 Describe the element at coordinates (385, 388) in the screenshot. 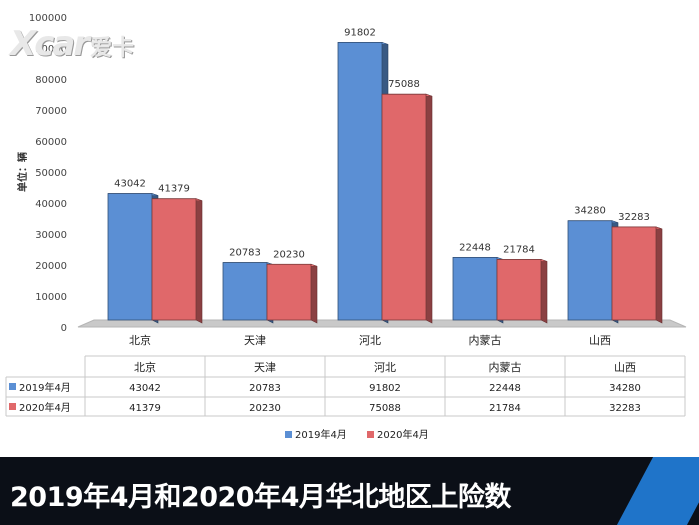

I see `table-cell: 91802` at that location.